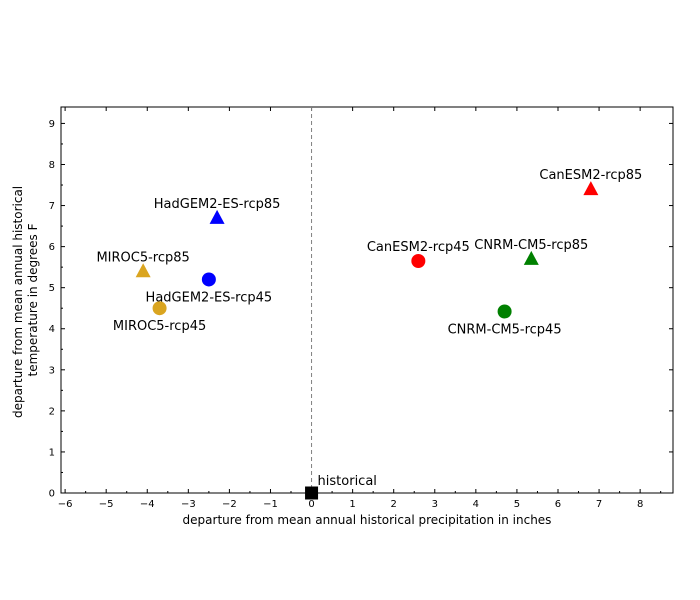  Describe the element at coordinates (143, 270) in the screenshot. I see `point-miroc5-rcp85` at that location.